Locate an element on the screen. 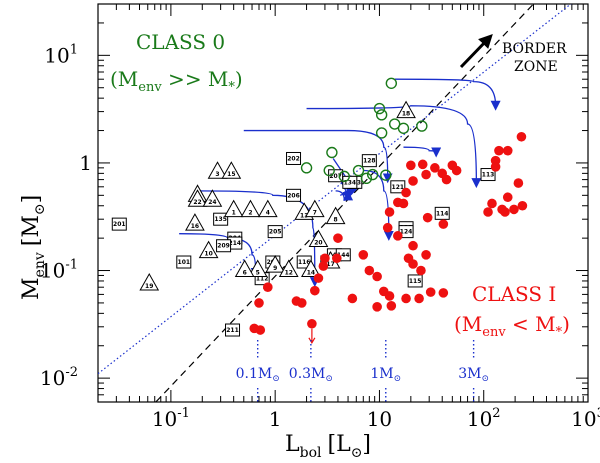 The height and width of the screenshot is (463, 600). box-source-label: 114 is located at coordinates (442, 213).